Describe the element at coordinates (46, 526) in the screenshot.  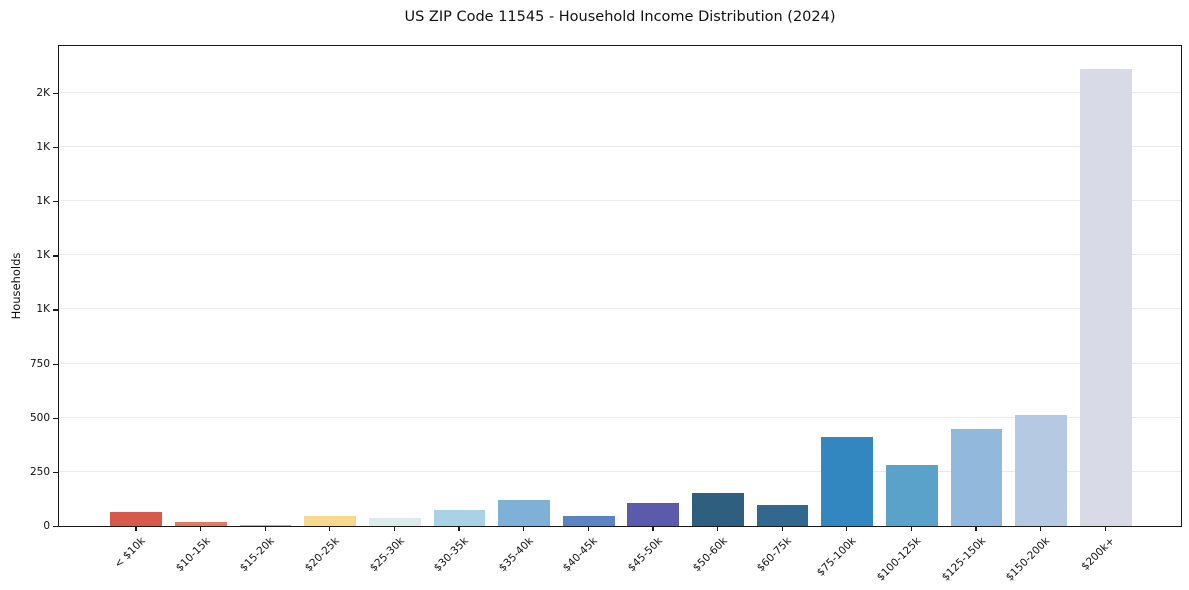
I see `y-tick-label: 0` at that location.